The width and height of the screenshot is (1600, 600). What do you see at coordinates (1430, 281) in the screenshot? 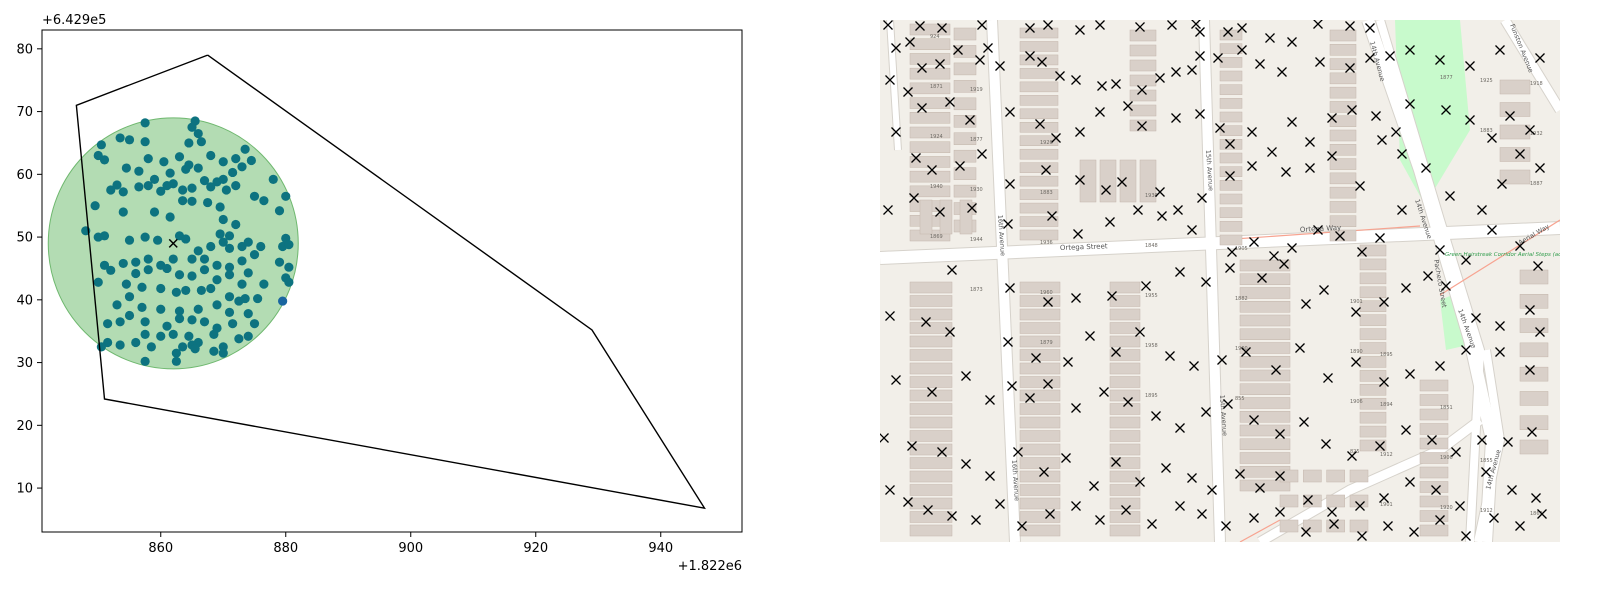
I see `pacheco-street-road` at bounding box center [1430, 281].